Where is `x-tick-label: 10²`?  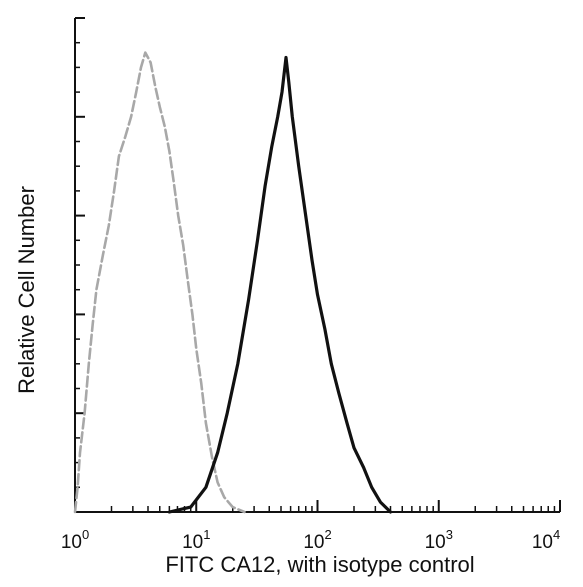 x-tick-label: 10² is located at coordinates (317, 540).